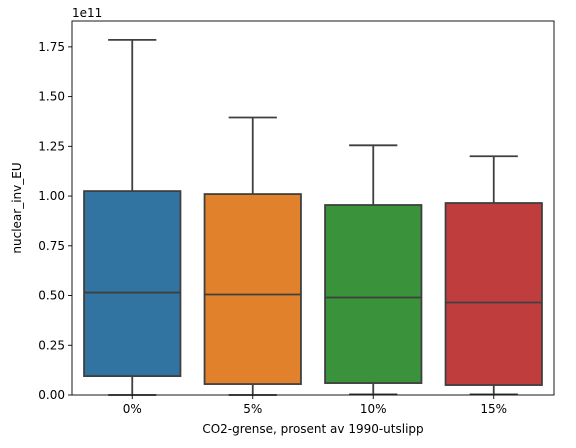 The width and height of the screenshot is (576, 448). Describe the element at coordinates (132, 284) in the screenshot. I see `box-0%` at that location.